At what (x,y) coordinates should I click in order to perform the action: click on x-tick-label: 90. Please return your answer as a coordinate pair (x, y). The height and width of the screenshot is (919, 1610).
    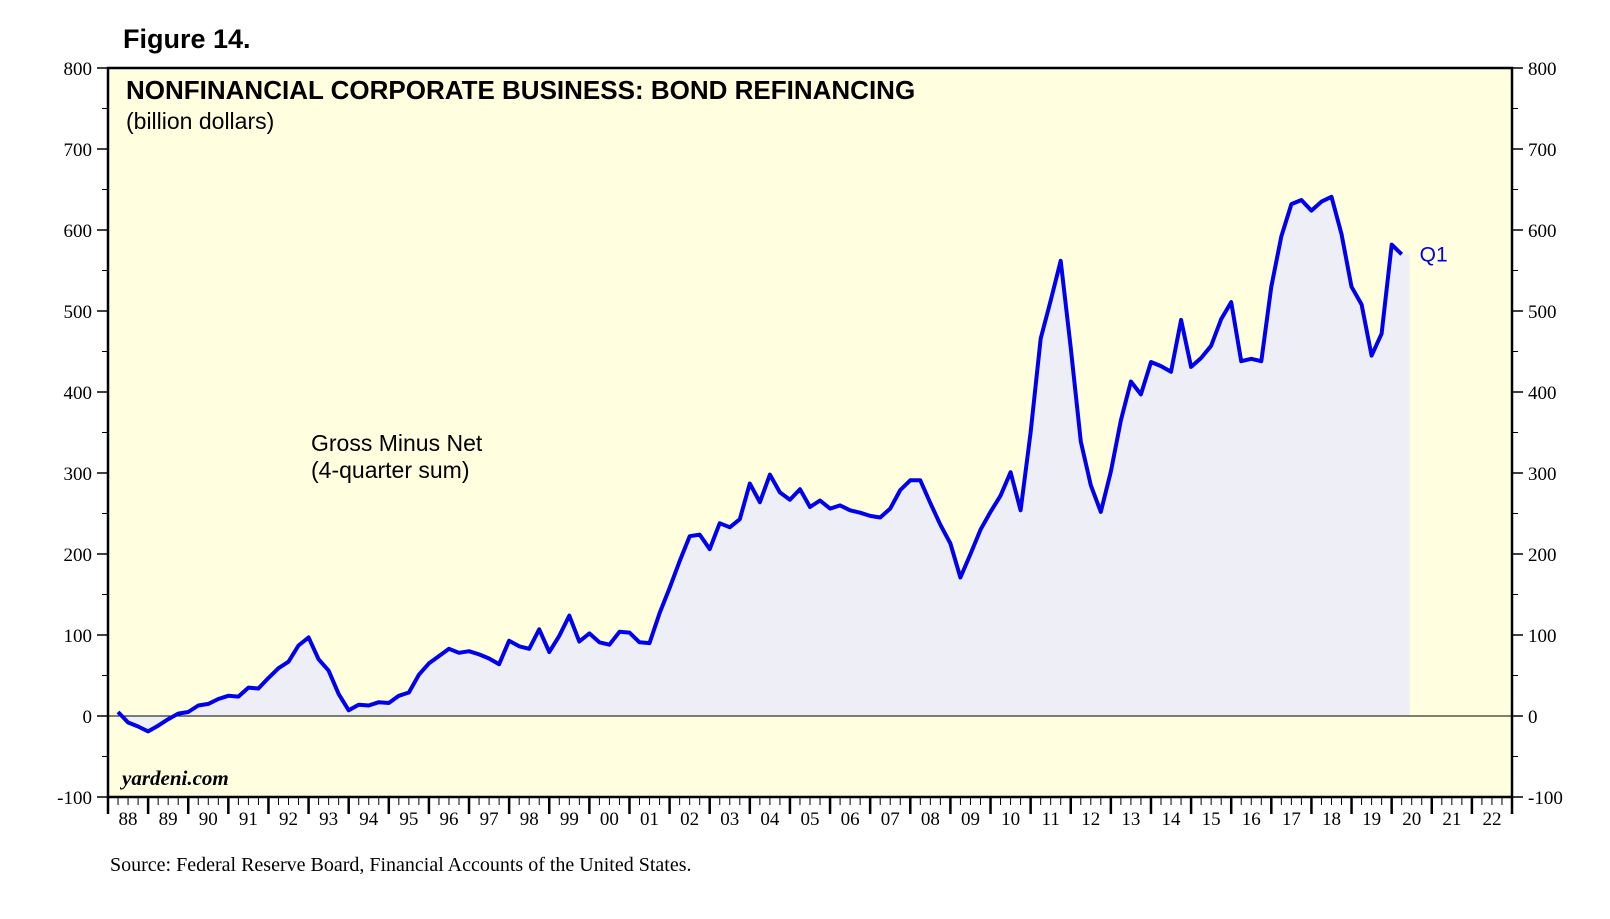
    Looking at the image, I should click on (208, 819).